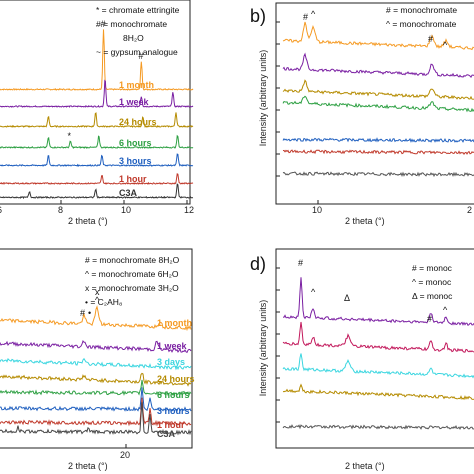 This screenshot has height=474, width=474. I want to click on panel-d-y-axis-label: Intensity (arbitrary units), so click(263, 348).